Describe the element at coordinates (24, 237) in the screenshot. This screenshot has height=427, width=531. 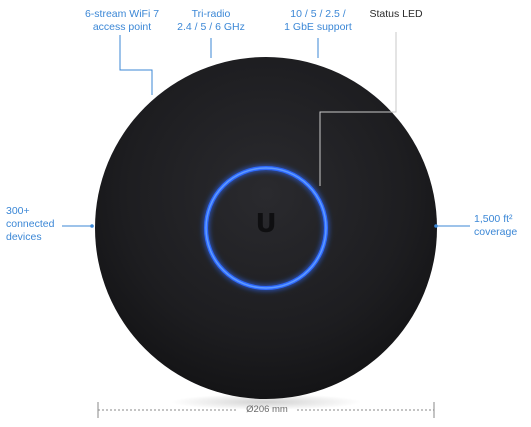
I see `callout-clients-line3: devices` at that location.